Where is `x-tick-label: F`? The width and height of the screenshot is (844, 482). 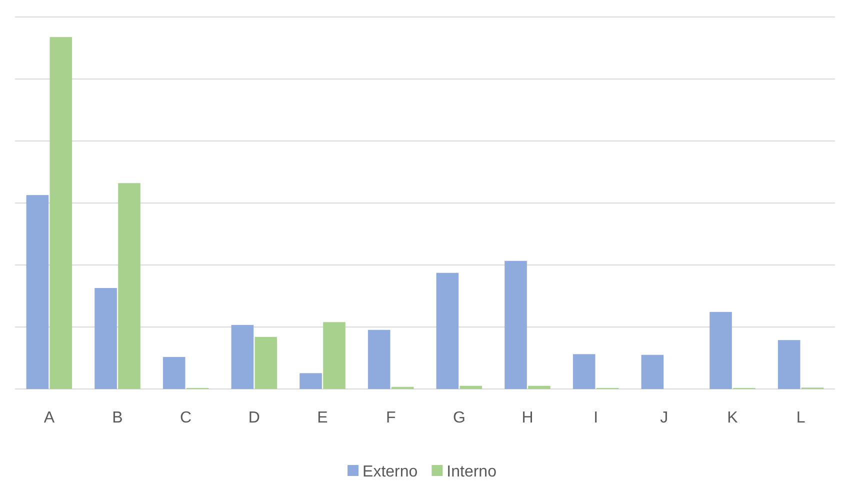 x-tick-label: F is located at coordinates (391, 417).